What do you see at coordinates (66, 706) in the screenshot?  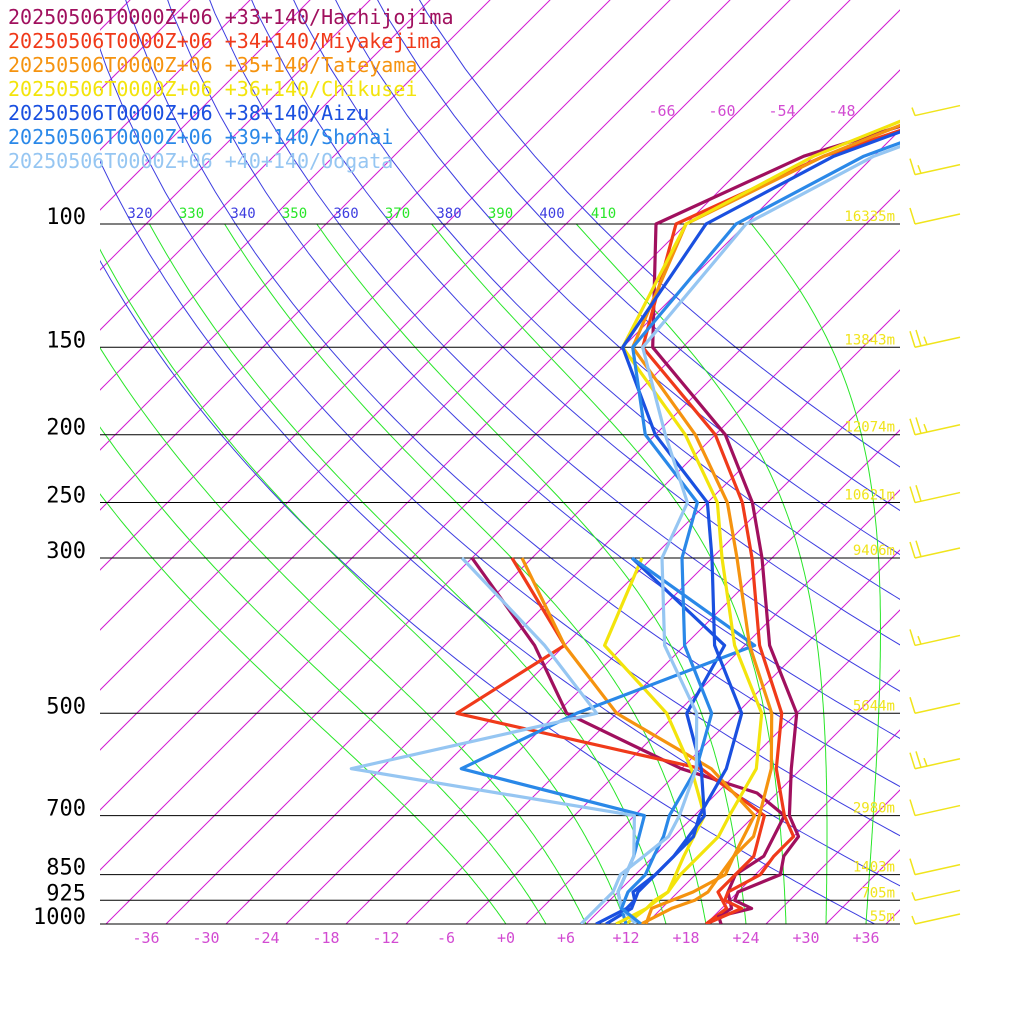 I see `pressure-label: 500` at bounding box center [66, 706].